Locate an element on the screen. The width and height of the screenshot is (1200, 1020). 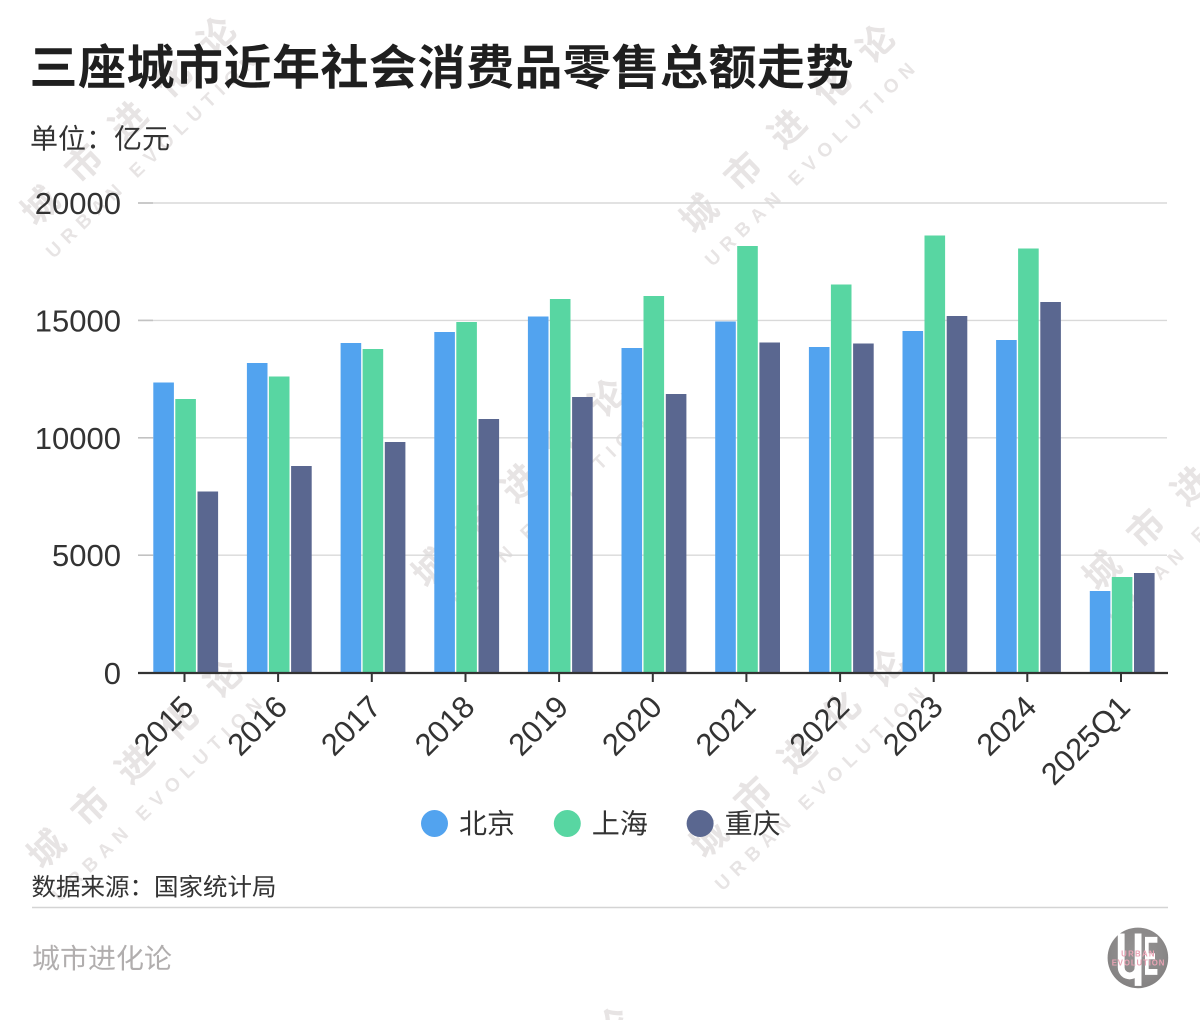
svg-text: 5000 is located at coordinates (86, 555).